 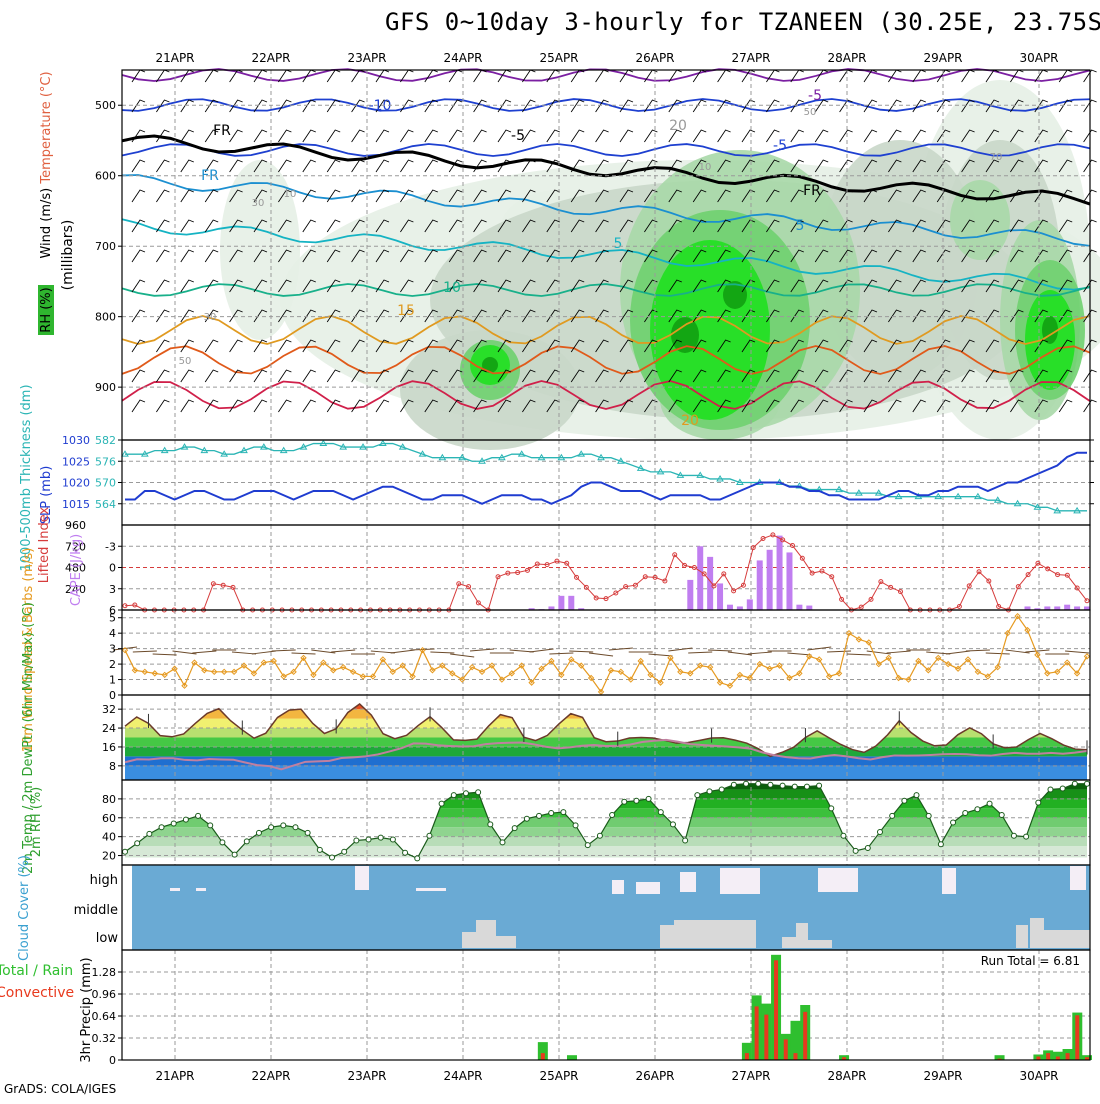 I want to click on tick-label: 4, so click(x=112, y=633).